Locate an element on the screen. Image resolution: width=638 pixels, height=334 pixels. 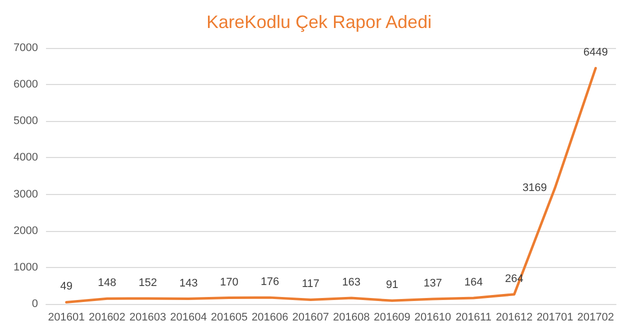
data-label: 91 is located at coordinates (392, 285).